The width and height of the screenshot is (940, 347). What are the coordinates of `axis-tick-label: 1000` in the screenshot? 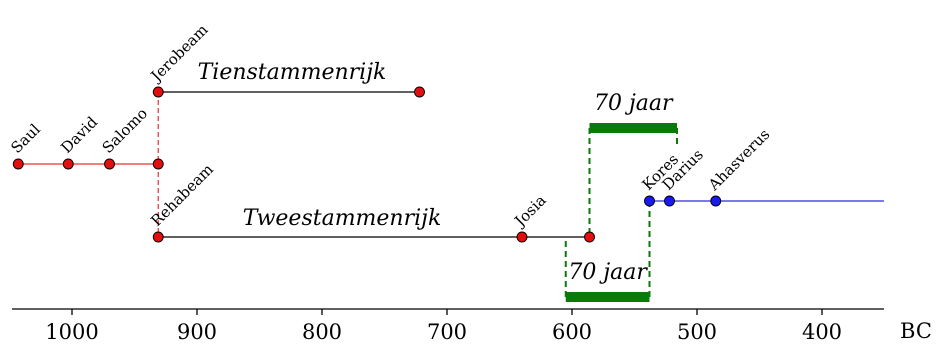 It's located at (71, 332).